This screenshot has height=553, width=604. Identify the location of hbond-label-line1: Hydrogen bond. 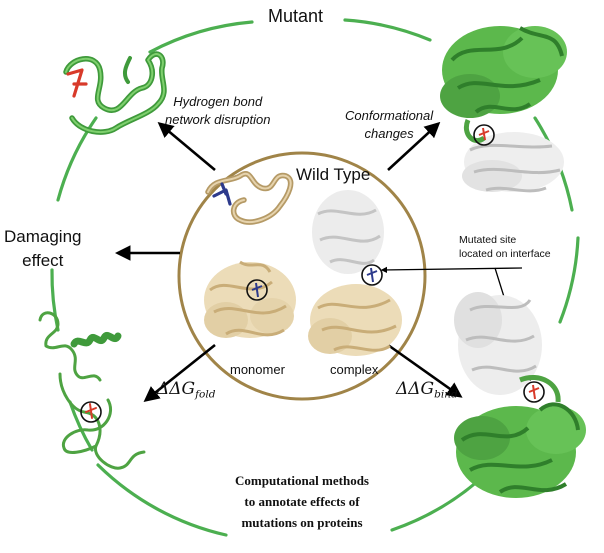
(218, 102).